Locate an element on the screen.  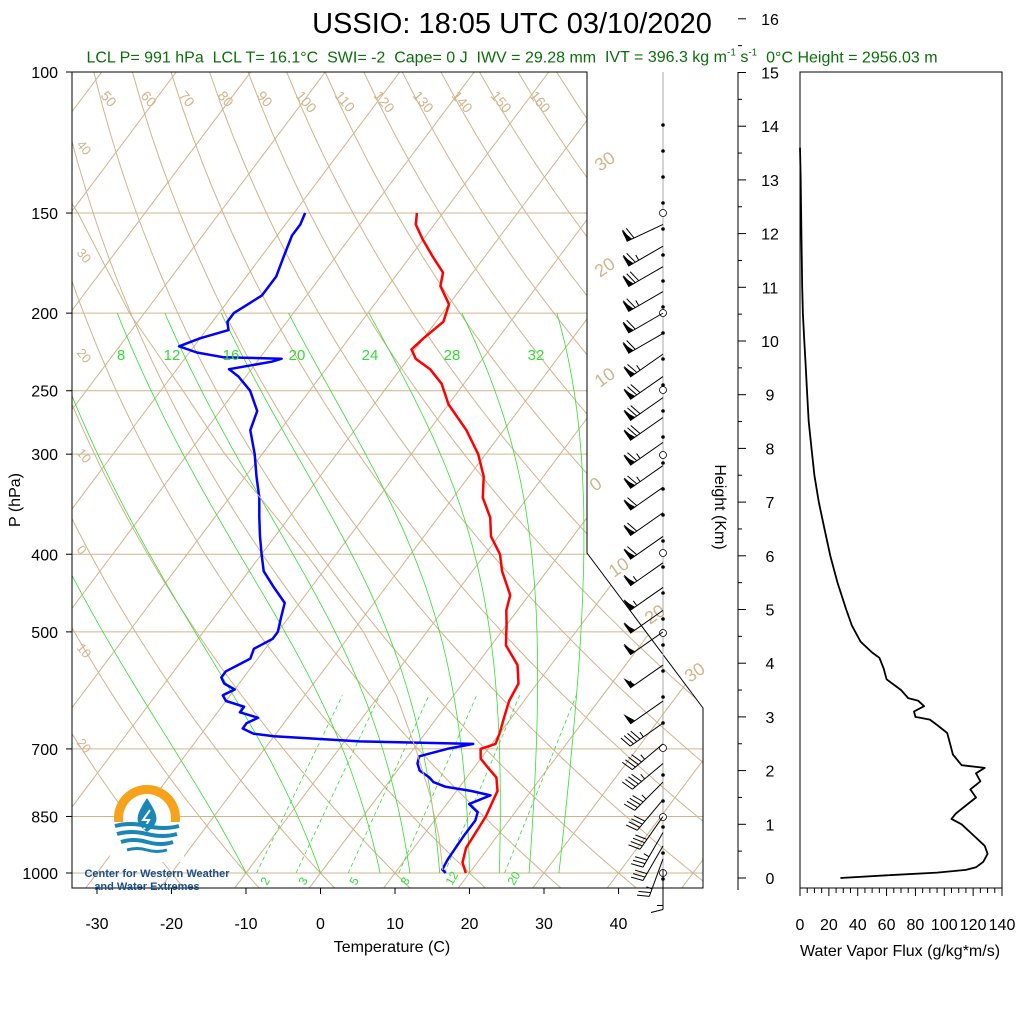
isotherm-top-label: 160 is located at coordinates (540, 102).